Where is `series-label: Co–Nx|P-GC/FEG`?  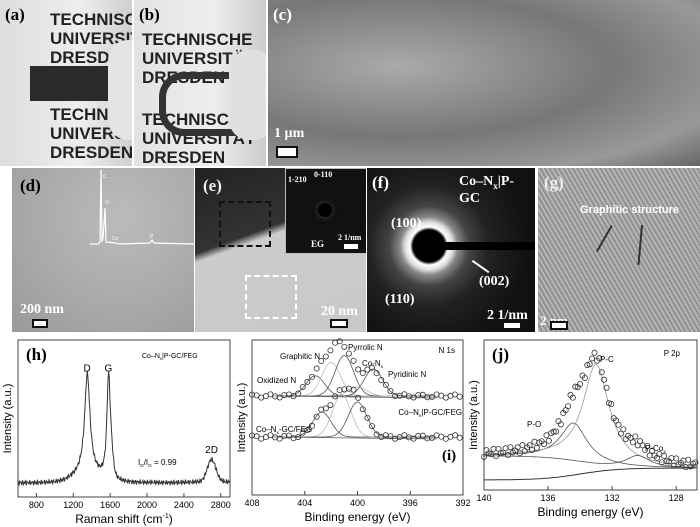
series-label: Co–Nx|P-GC/FEG is located at coordinates (430, 413).